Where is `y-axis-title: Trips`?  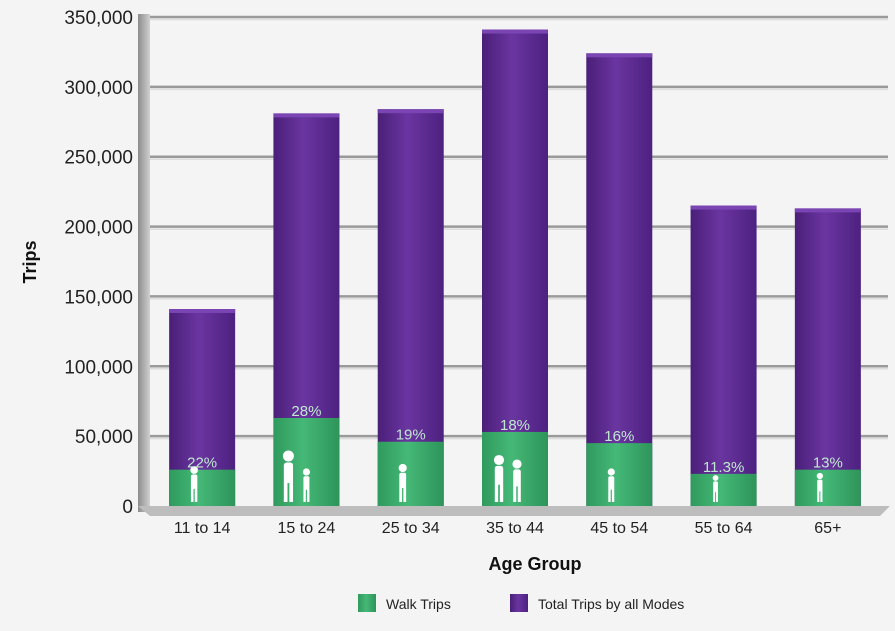 y-axis-title: Trips is located at coordinates (30, 261).